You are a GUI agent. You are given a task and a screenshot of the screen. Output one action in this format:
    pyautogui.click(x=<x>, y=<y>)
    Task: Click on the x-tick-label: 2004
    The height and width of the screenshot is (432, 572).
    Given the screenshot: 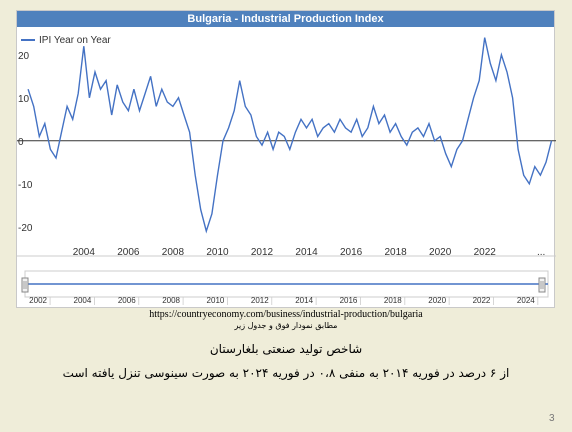 What is the action you would take?
    pyautogui.click(x=84, y=252)
    